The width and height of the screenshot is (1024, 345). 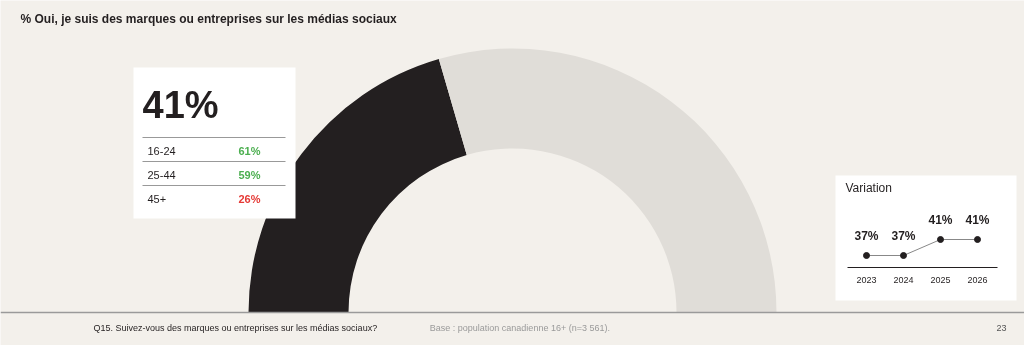 I want to click on text: 26%, so click(x=249, y=198).